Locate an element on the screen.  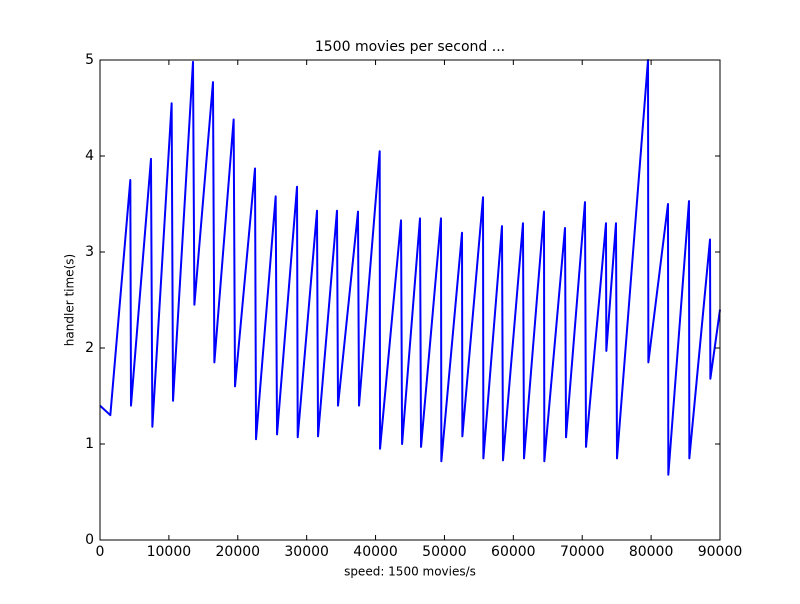
x-tick-label: 90000 is located at coordinates (720, 552).